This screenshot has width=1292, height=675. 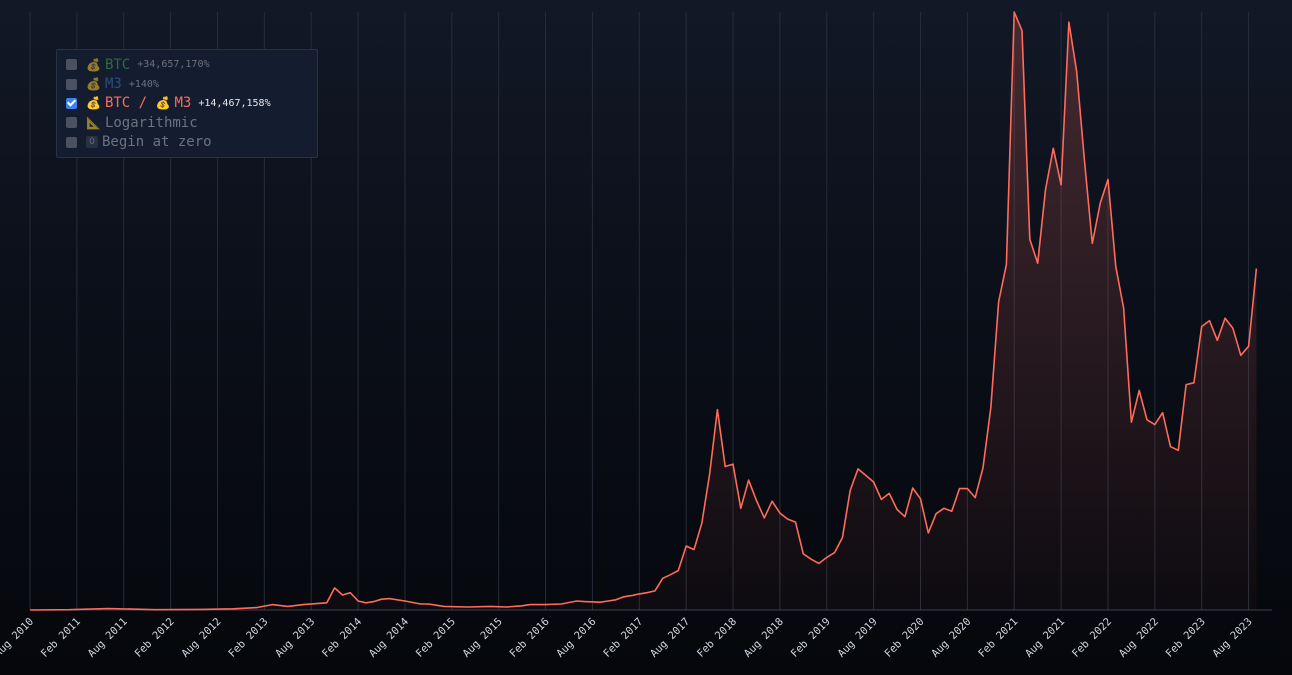 I want to click on x-tick-label: Aug 2019, so click(x=857, y=638).